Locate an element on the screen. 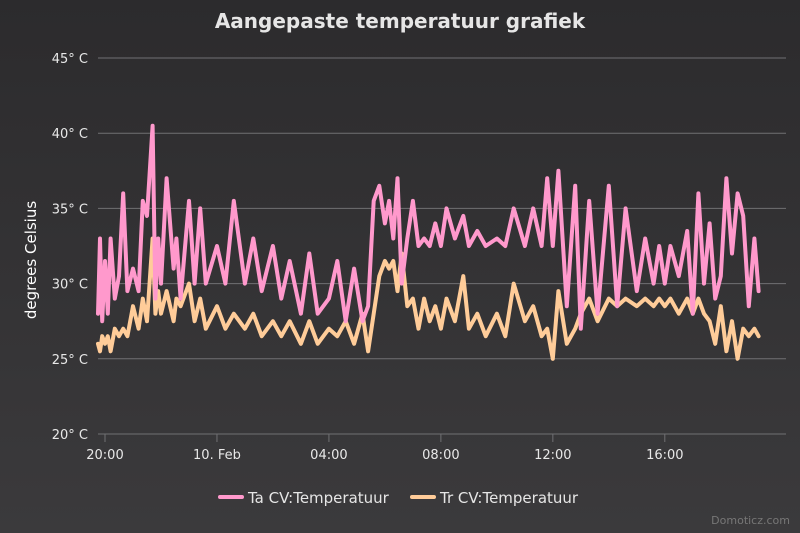 Image resolution: width=800 pixels, height=533 pixels. x-tick-label: 12:00 is located at coordinates (552, 455).